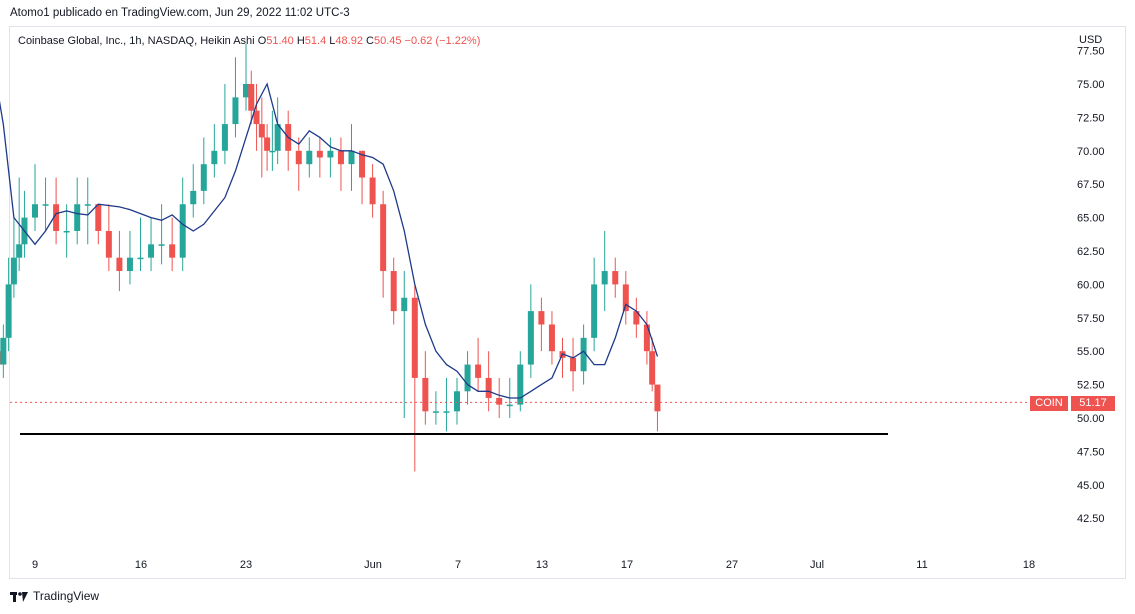 This screenshot has height=614, width=1135. Describe the element at coordinates (542, 565) in the screenshot. I see `time-tick-label: 13` at that location.